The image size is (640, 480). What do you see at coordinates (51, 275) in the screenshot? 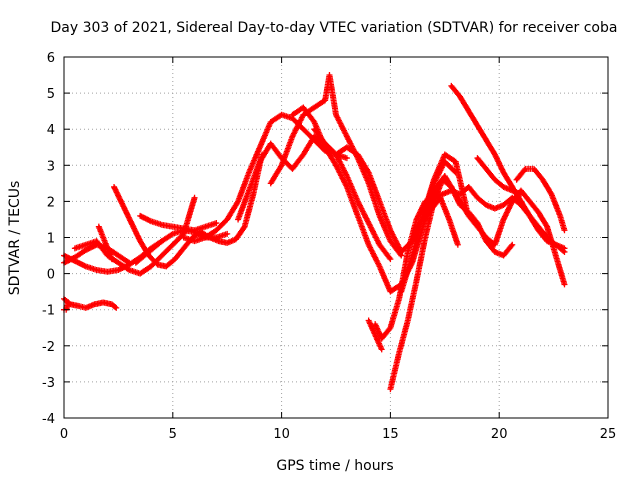
I see `y-tick-label: 0` at bounding box center [51, 275].